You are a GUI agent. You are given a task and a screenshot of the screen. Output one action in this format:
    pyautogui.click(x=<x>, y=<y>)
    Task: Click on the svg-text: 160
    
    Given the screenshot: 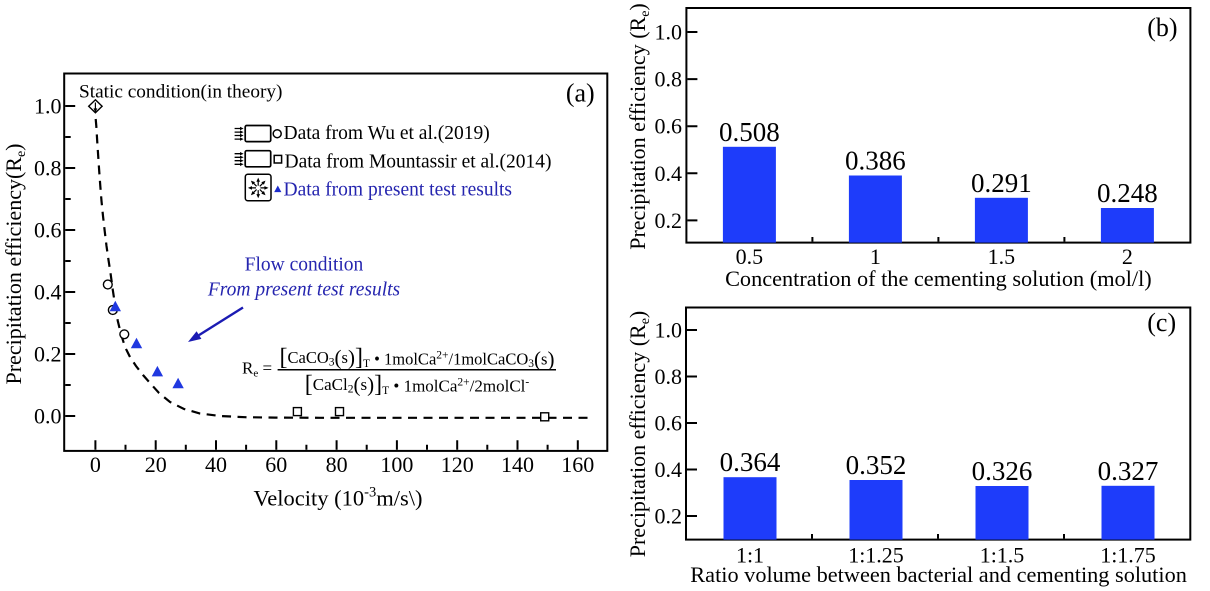 What is the action you would take?
    pyautogui.click(x=577, y=464)
    